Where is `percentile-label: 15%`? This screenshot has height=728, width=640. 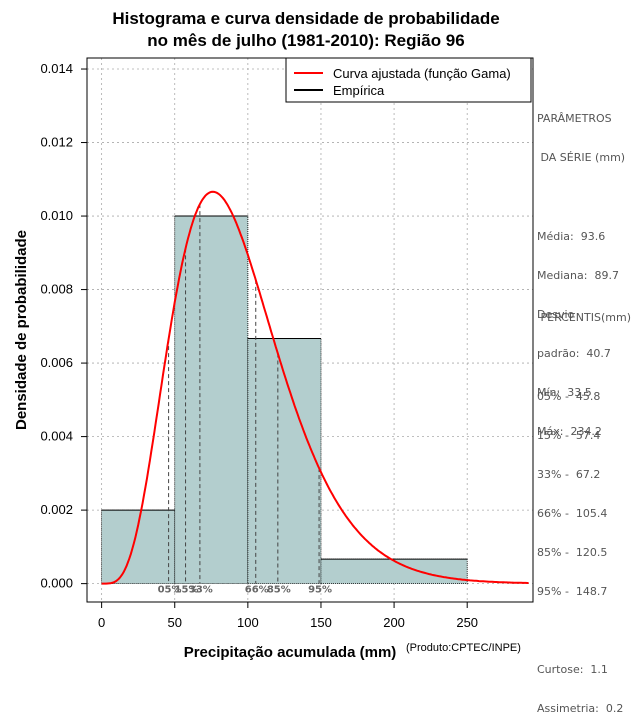 percentile-label: 15% is located at coordinates (187, 590).